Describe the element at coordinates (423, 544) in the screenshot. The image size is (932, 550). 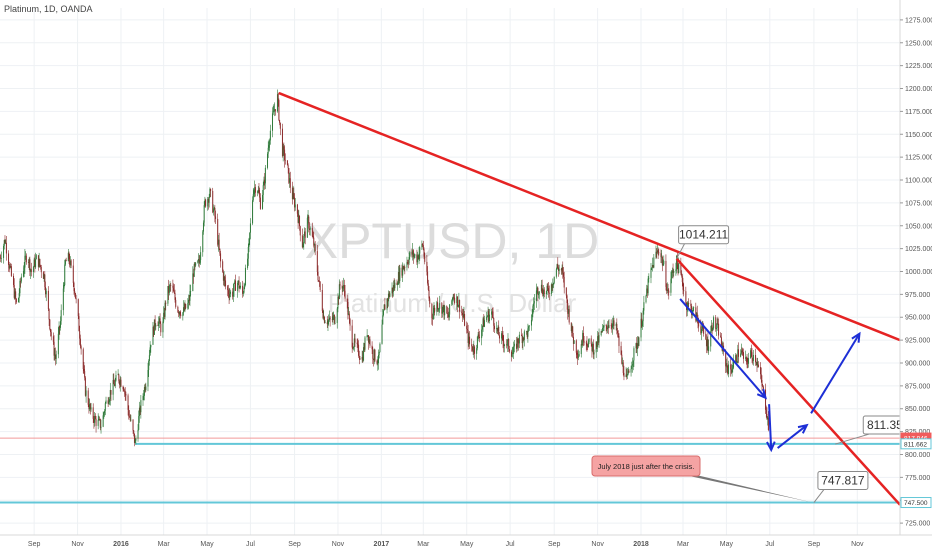
I see `time-tick-label: Mar` at that location.